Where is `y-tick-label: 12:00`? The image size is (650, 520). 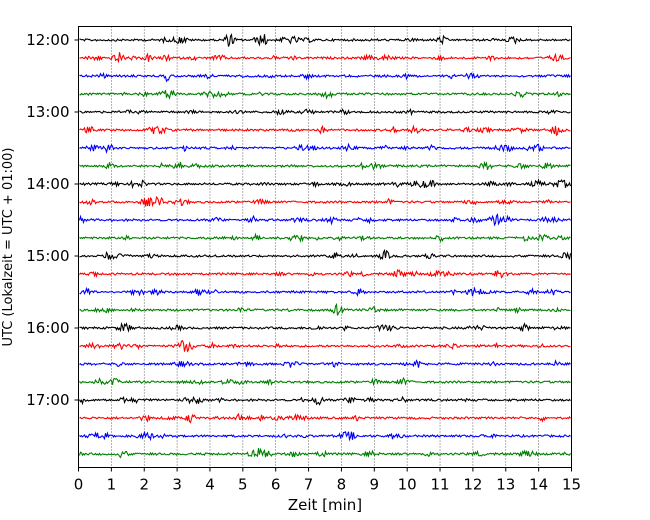 y-tick-label: 12:00 is located at coordinates (47, 40).